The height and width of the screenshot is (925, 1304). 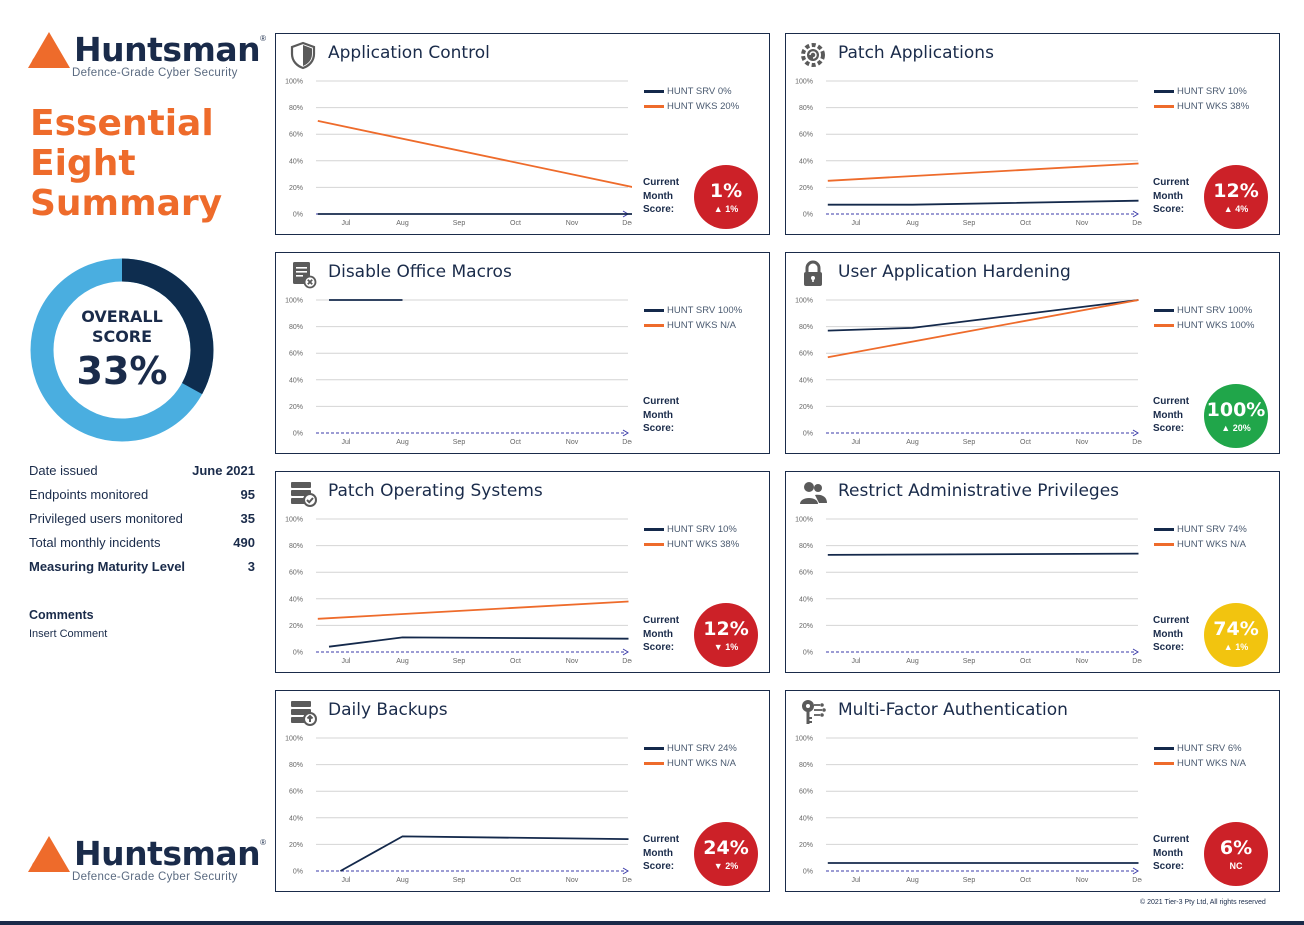 I want to click on stat-label: Privileged users monitored, so click(x=106, y=518).